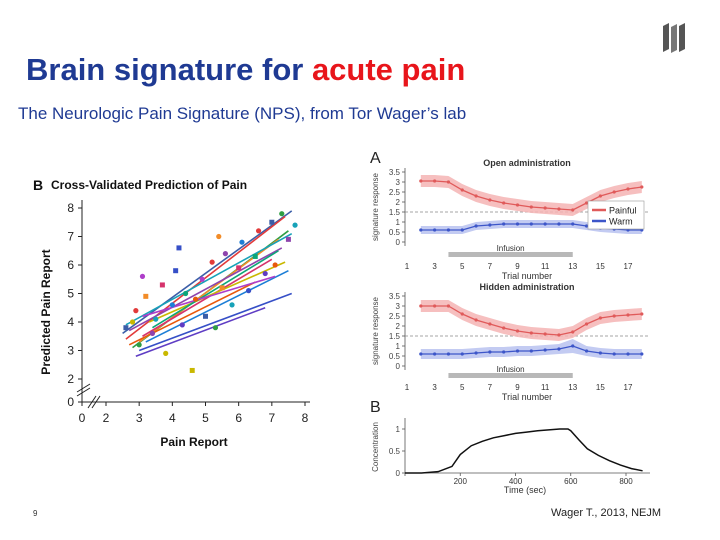 The image size is (720, 540). I want to click on trial-x-tick-label: 7, so click(490, 387).